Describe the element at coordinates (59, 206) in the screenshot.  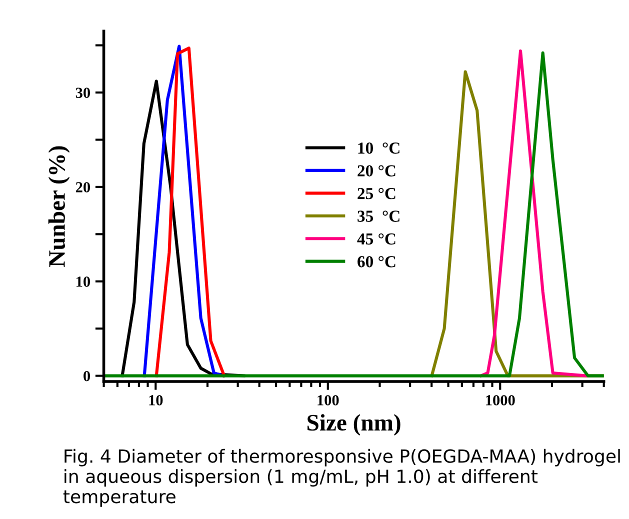
I see `y-axis-title: Nunber (%)` at that location.